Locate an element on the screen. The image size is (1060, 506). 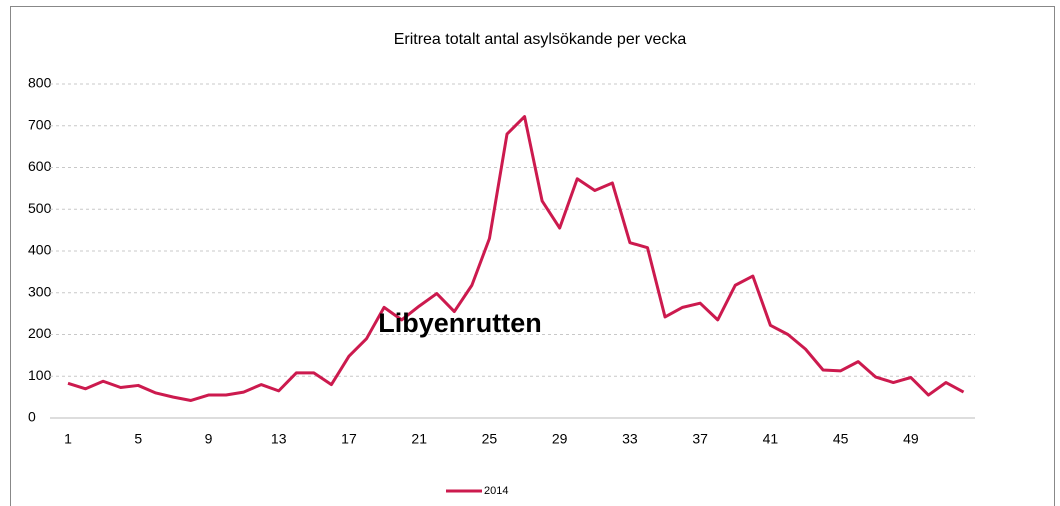
x-tick-label: 1 is located at coordinates (68, 439).